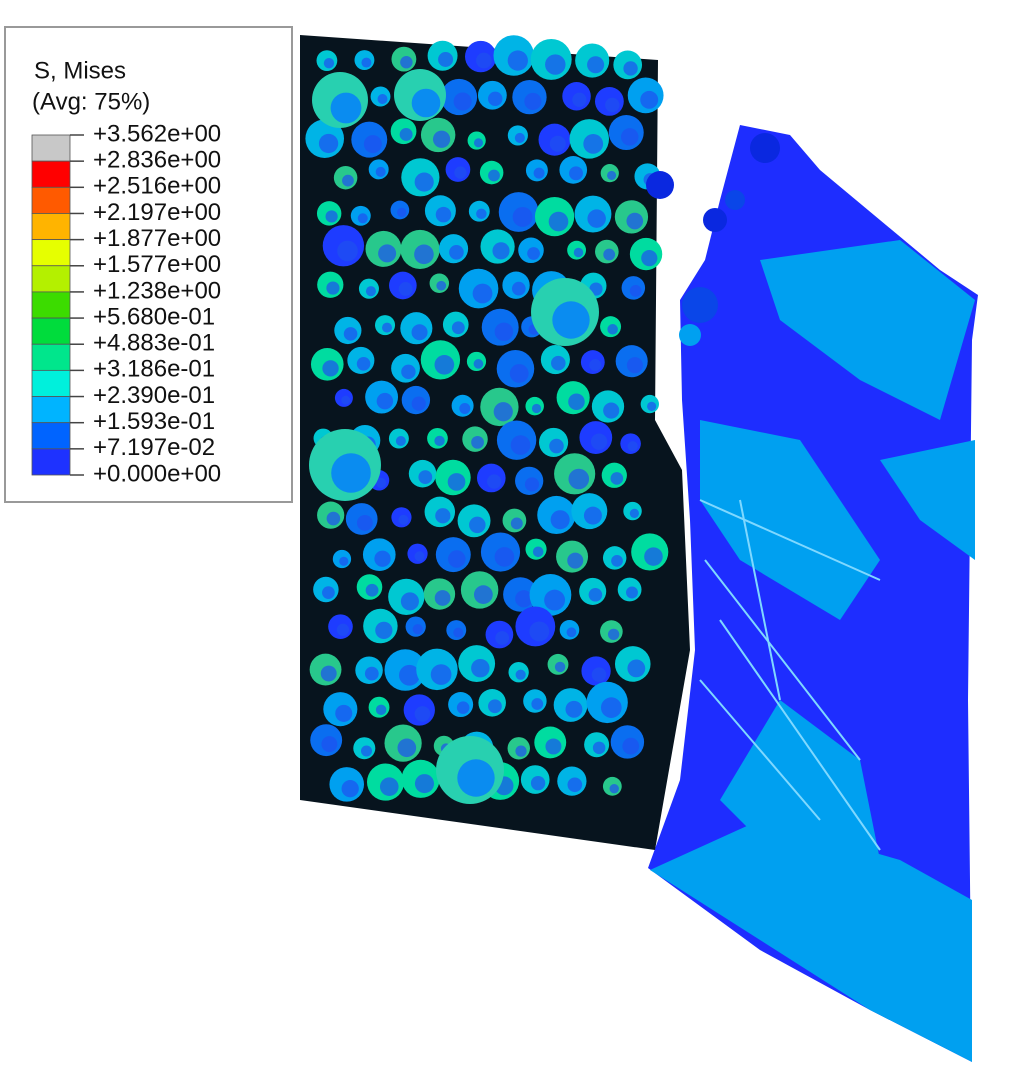 This screenshot has width=1012, height=1072. Describe the element at coordinates (157, 290) in the screenshot. I see `legend-label: +1.238e+00` at that location.